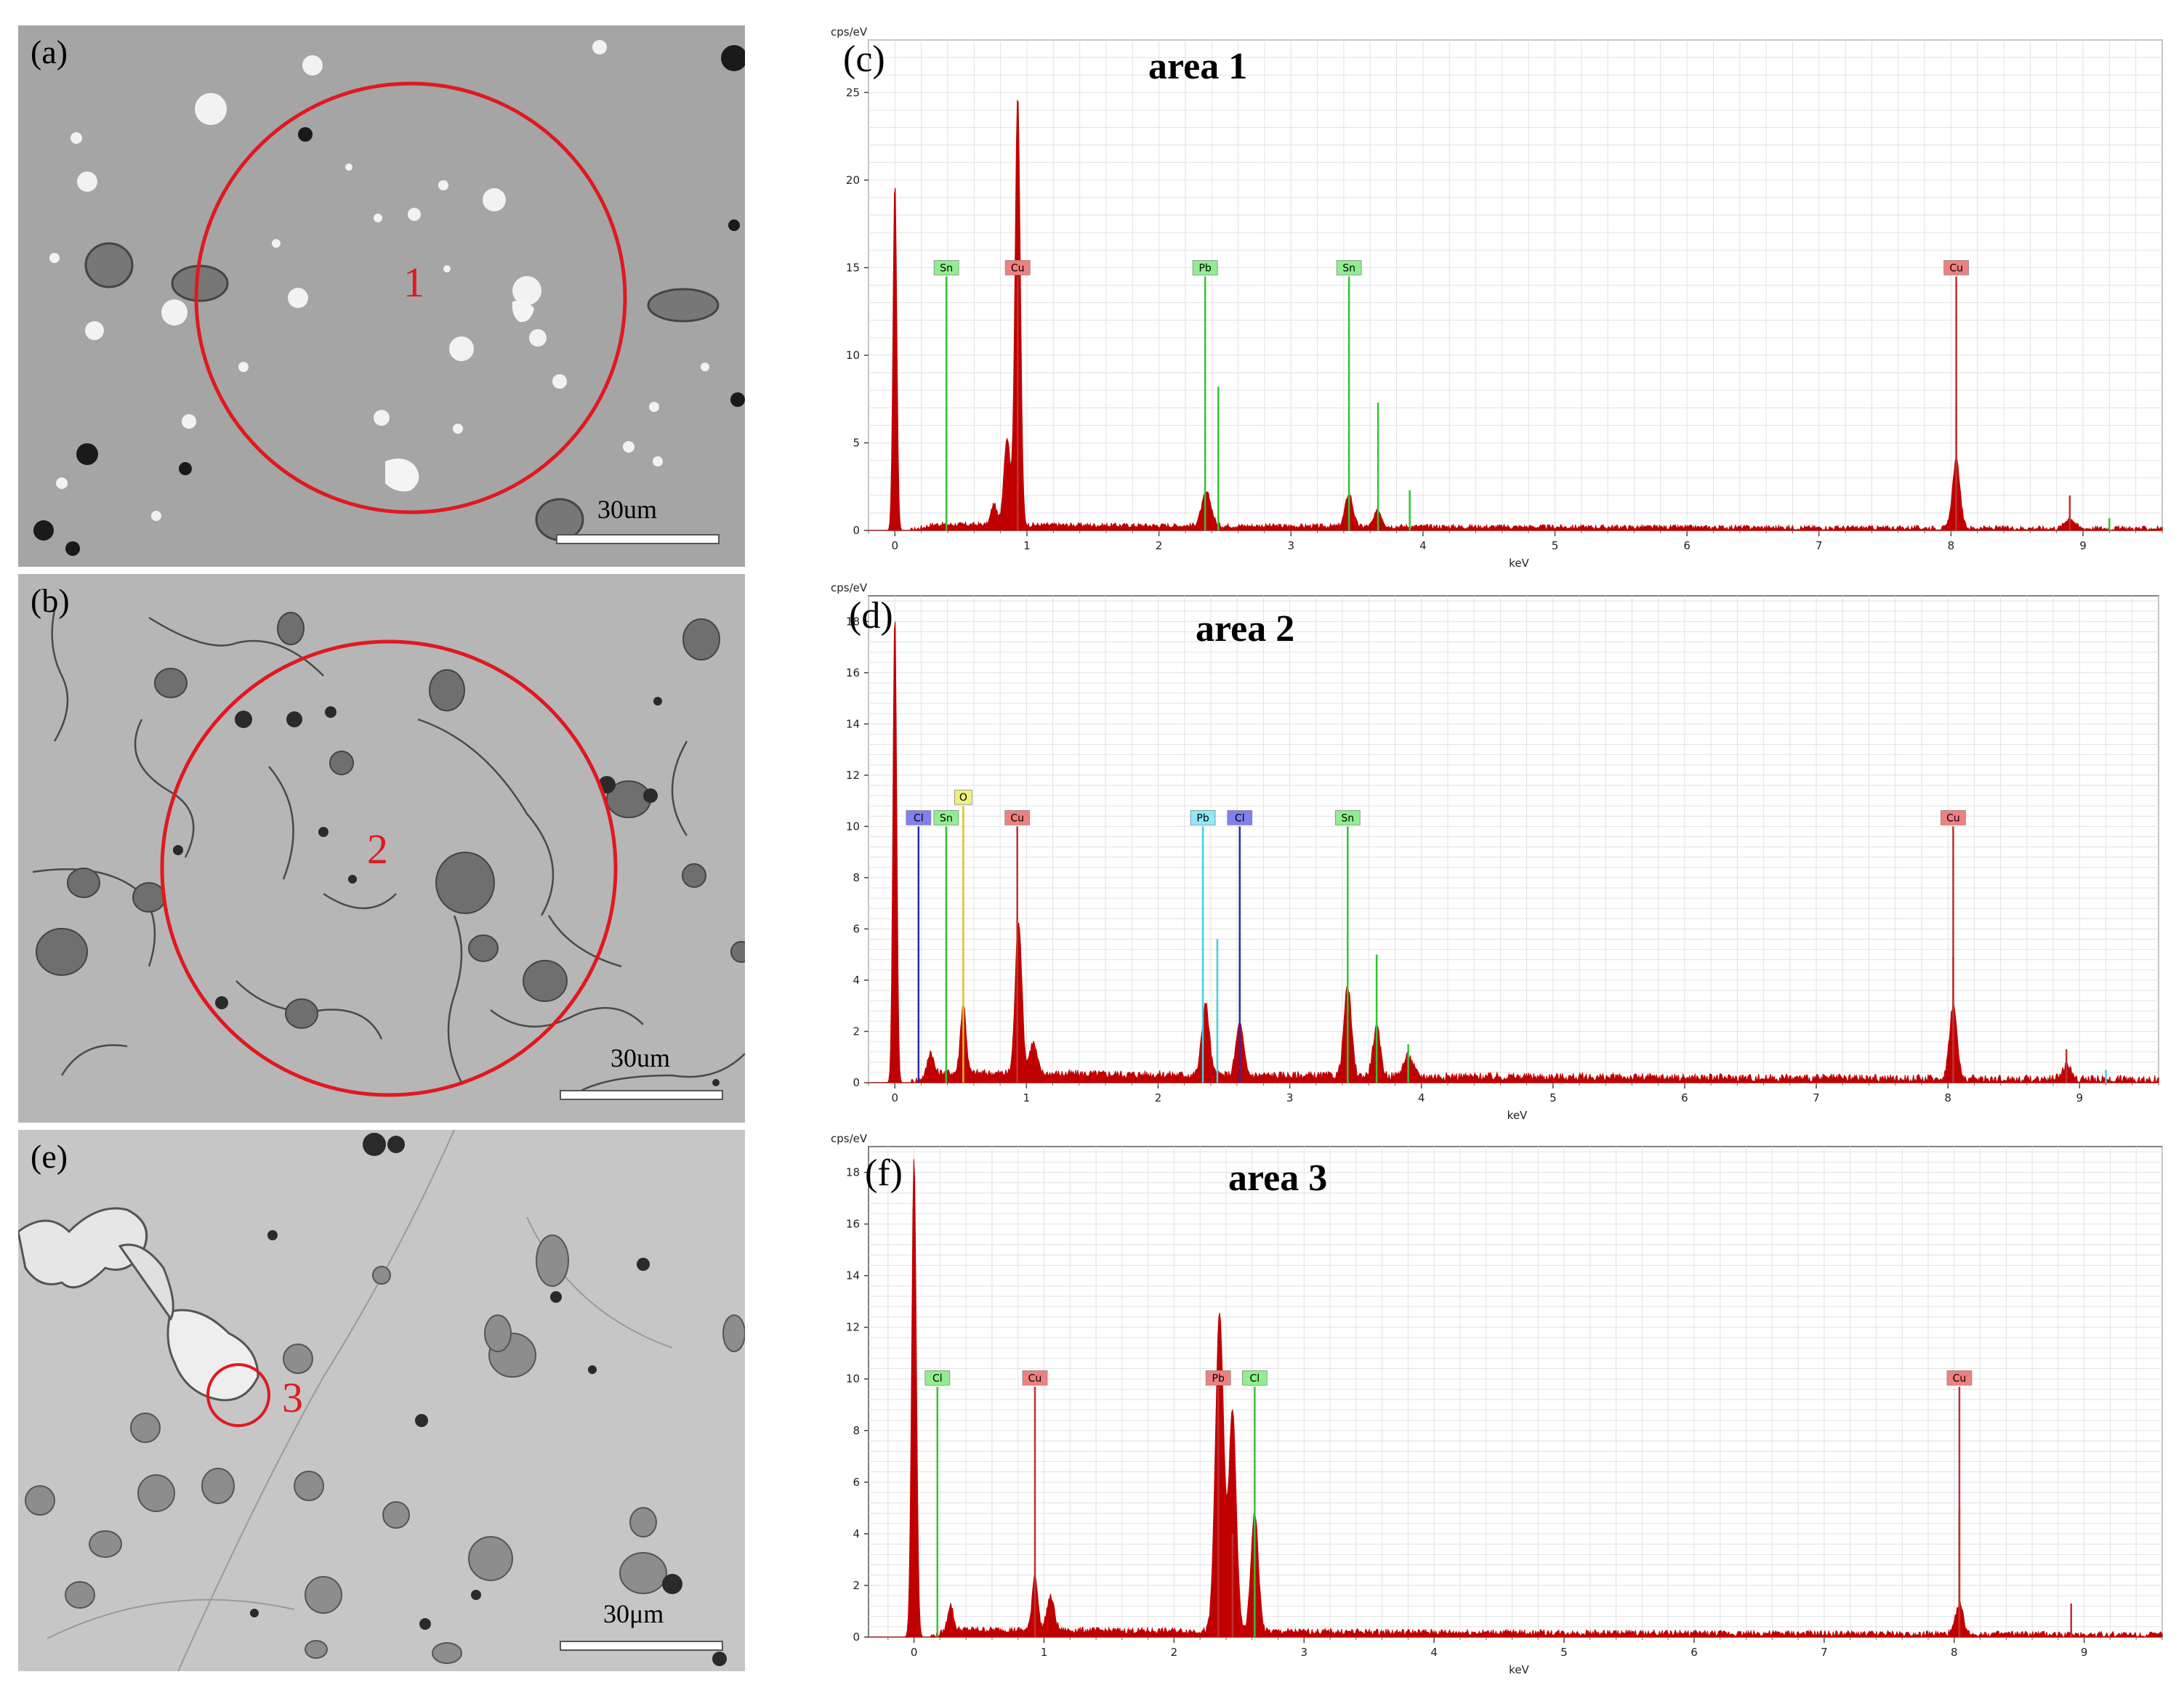 This screenshot has height=1701, width=2184. What do you see at coordinates (633, 1613) in the screenshot?
I see `scale-label-e: 30μm` at bounding box center [633, 1613].